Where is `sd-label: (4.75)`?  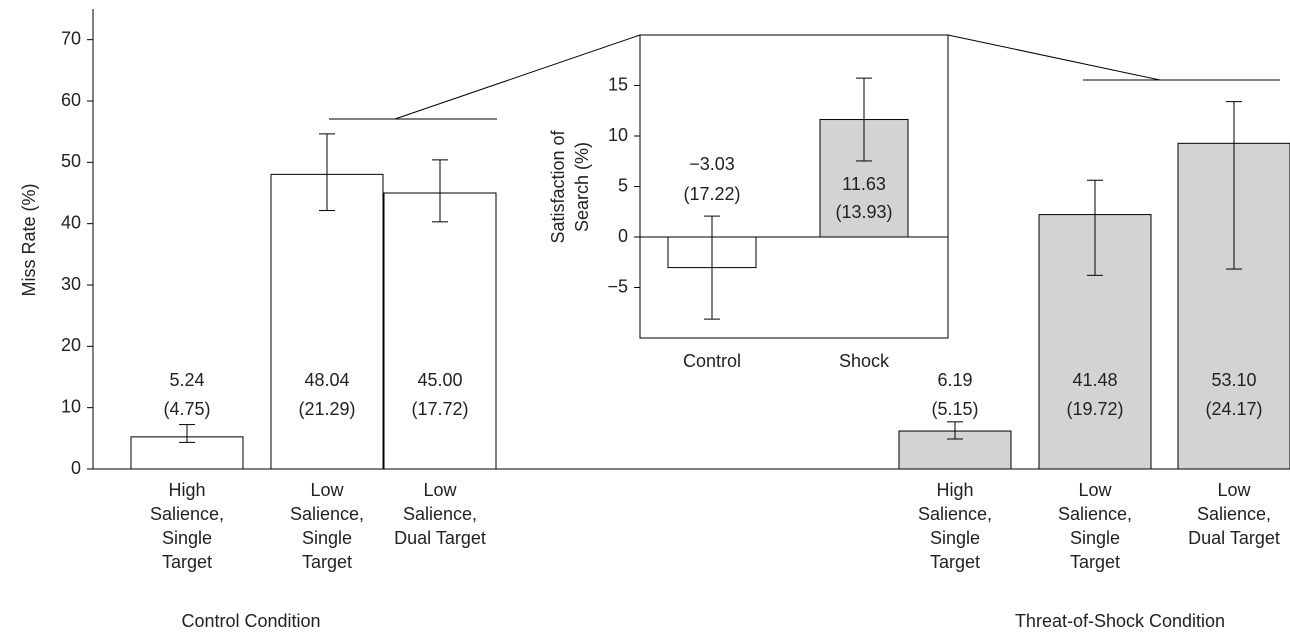 sd-label: (4.75) is located at coordinates (186, 409).